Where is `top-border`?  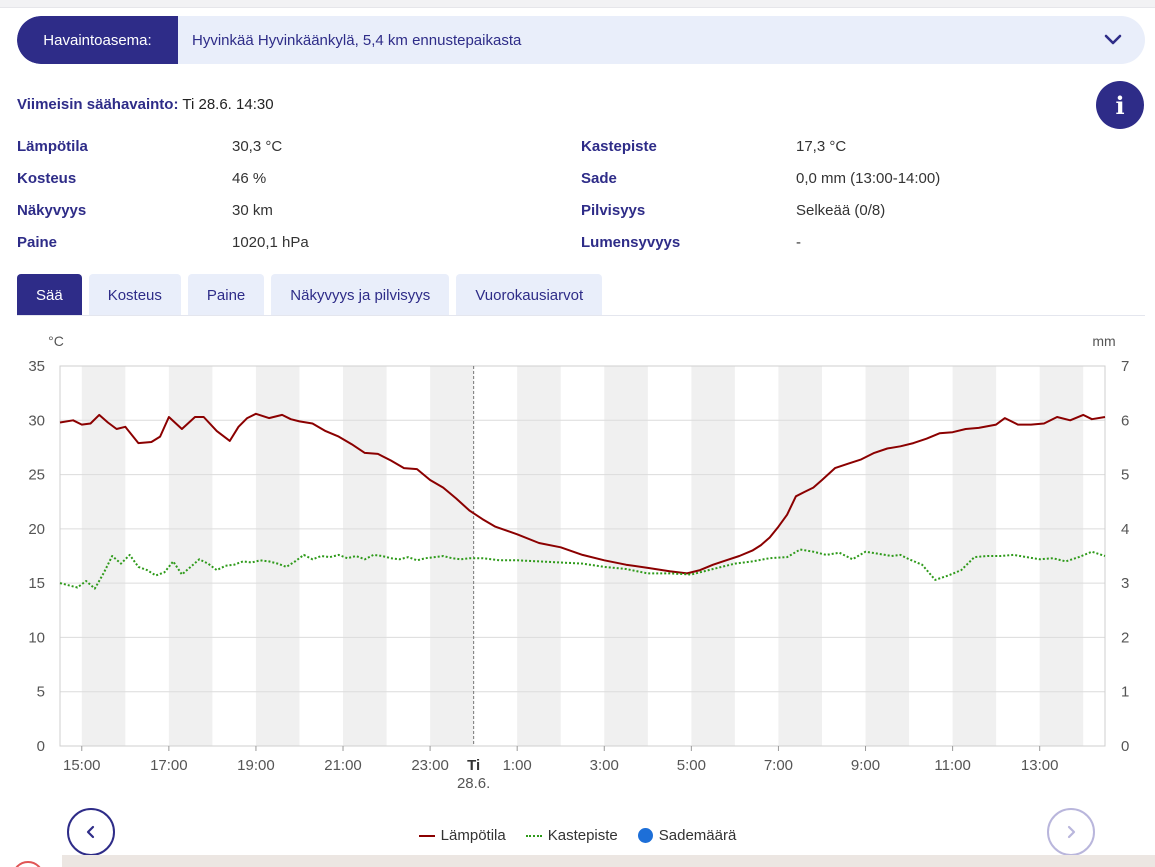 top-border is located at coordinates (577, 4).